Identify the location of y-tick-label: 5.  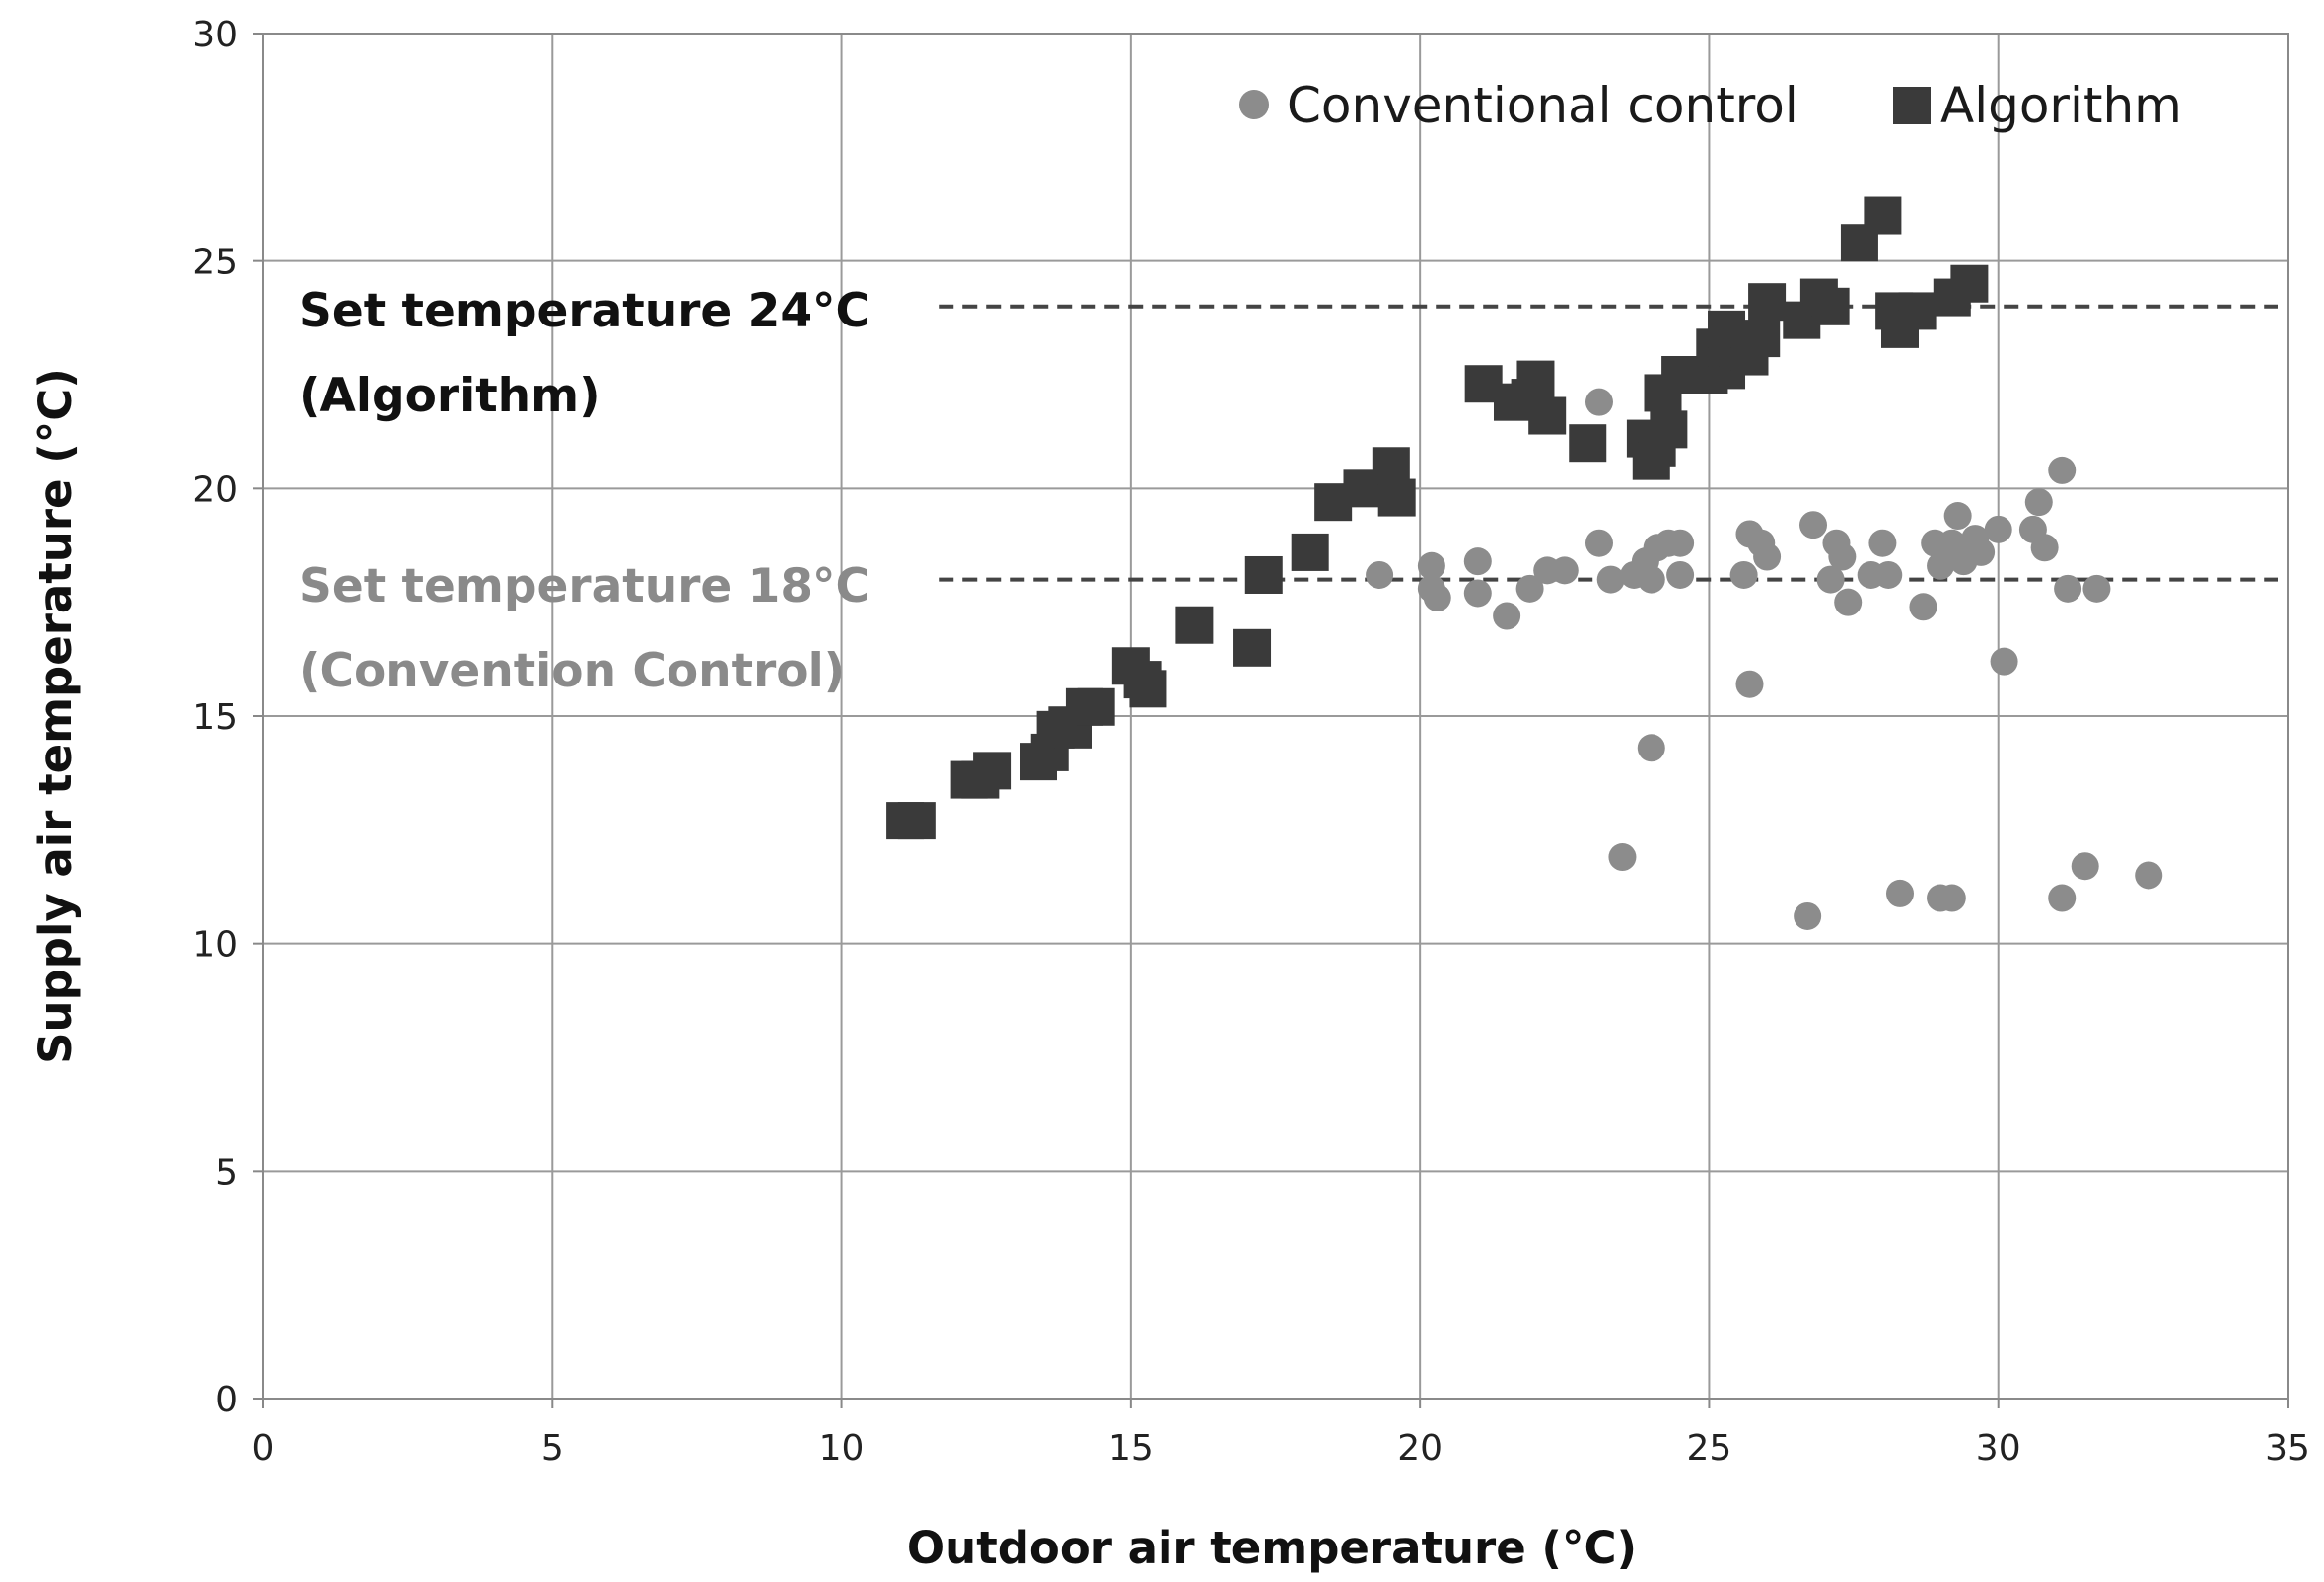
(226, 1172).